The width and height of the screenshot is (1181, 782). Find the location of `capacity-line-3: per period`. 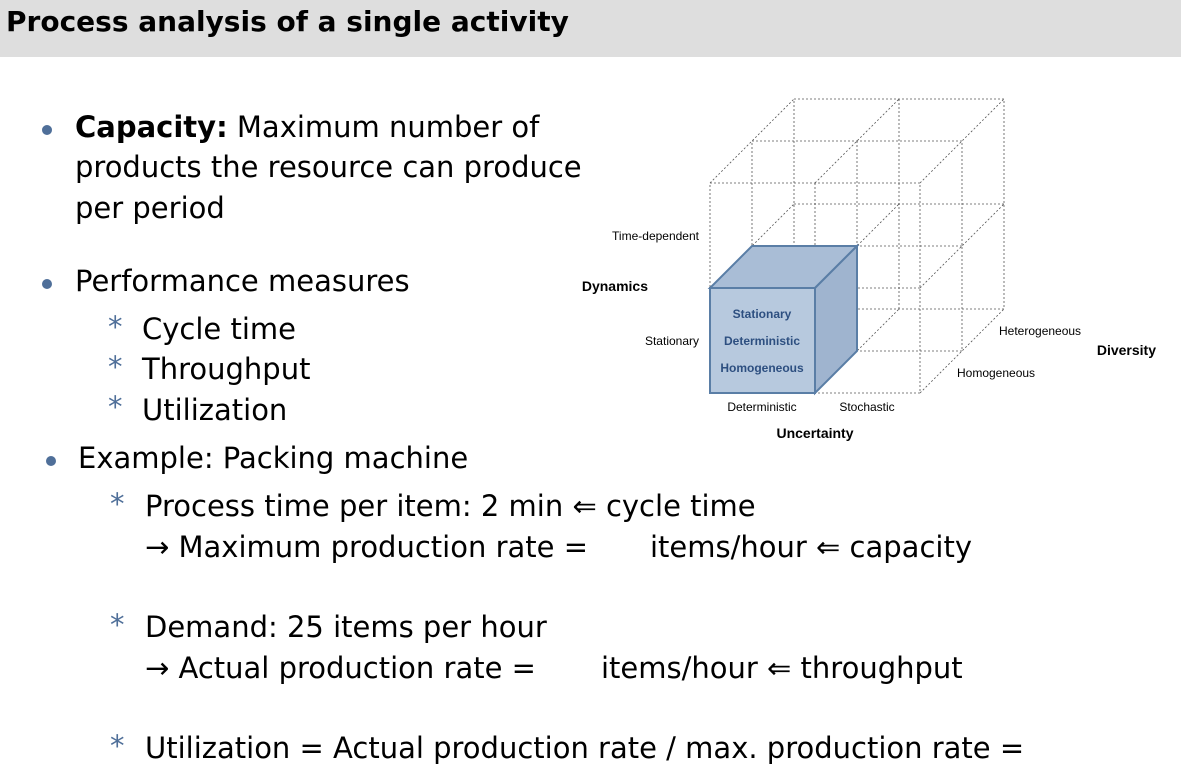

capacity-line-3: per period is located at coordinates (150, 208).